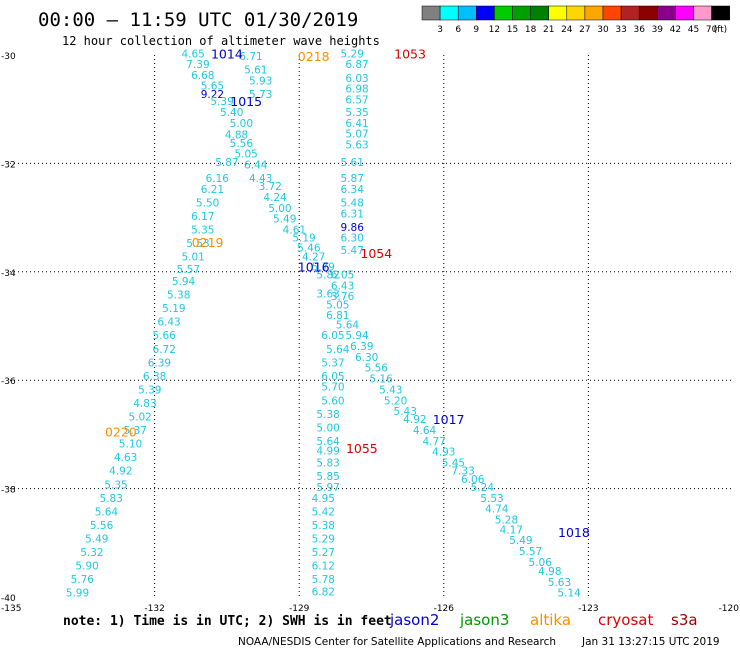 This screenshot has height=650, width=740. I want to click on swh-value: 6.57, so click(356, 100).